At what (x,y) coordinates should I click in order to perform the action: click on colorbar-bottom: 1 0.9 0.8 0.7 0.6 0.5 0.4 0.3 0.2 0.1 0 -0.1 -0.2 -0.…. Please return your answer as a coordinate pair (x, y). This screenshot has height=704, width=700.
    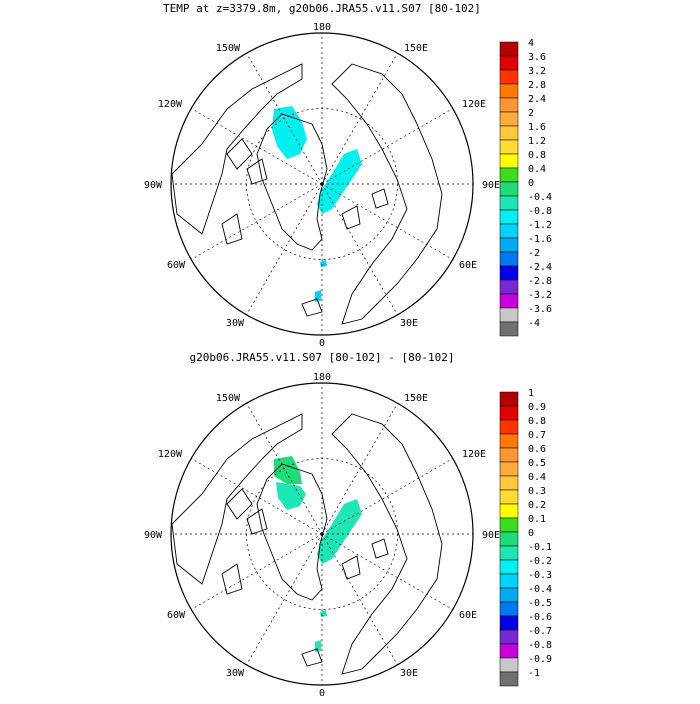
    Looking at the image, I should click on (525, 537).